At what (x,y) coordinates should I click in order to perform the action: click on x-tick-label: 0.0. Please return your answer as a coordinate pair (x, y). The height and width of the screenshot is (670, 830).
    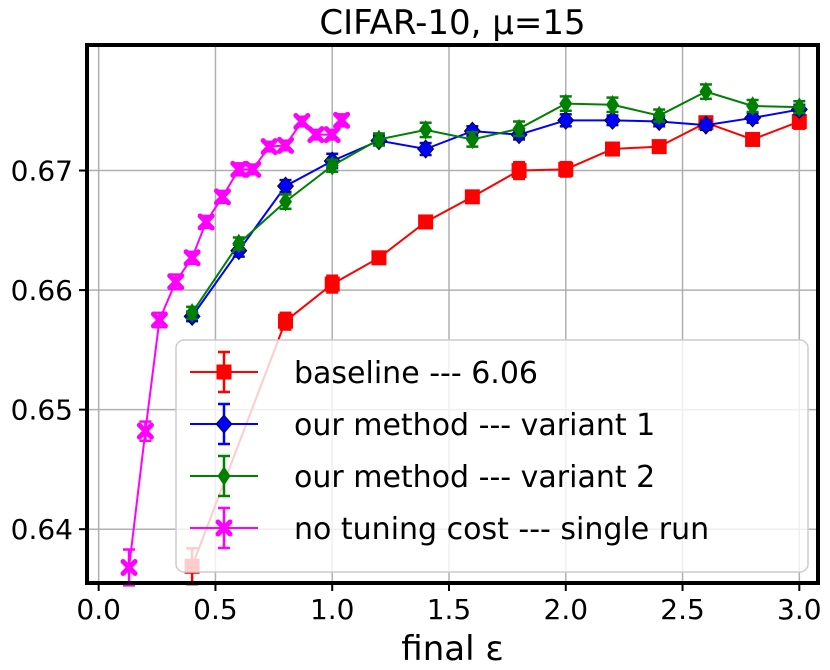
    Looking at the image, I should click on (98, 609).